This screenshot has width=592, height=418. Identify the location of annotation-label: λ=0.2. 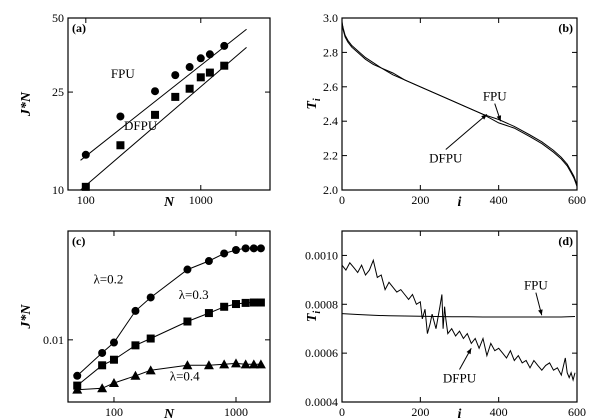
(108, 278).